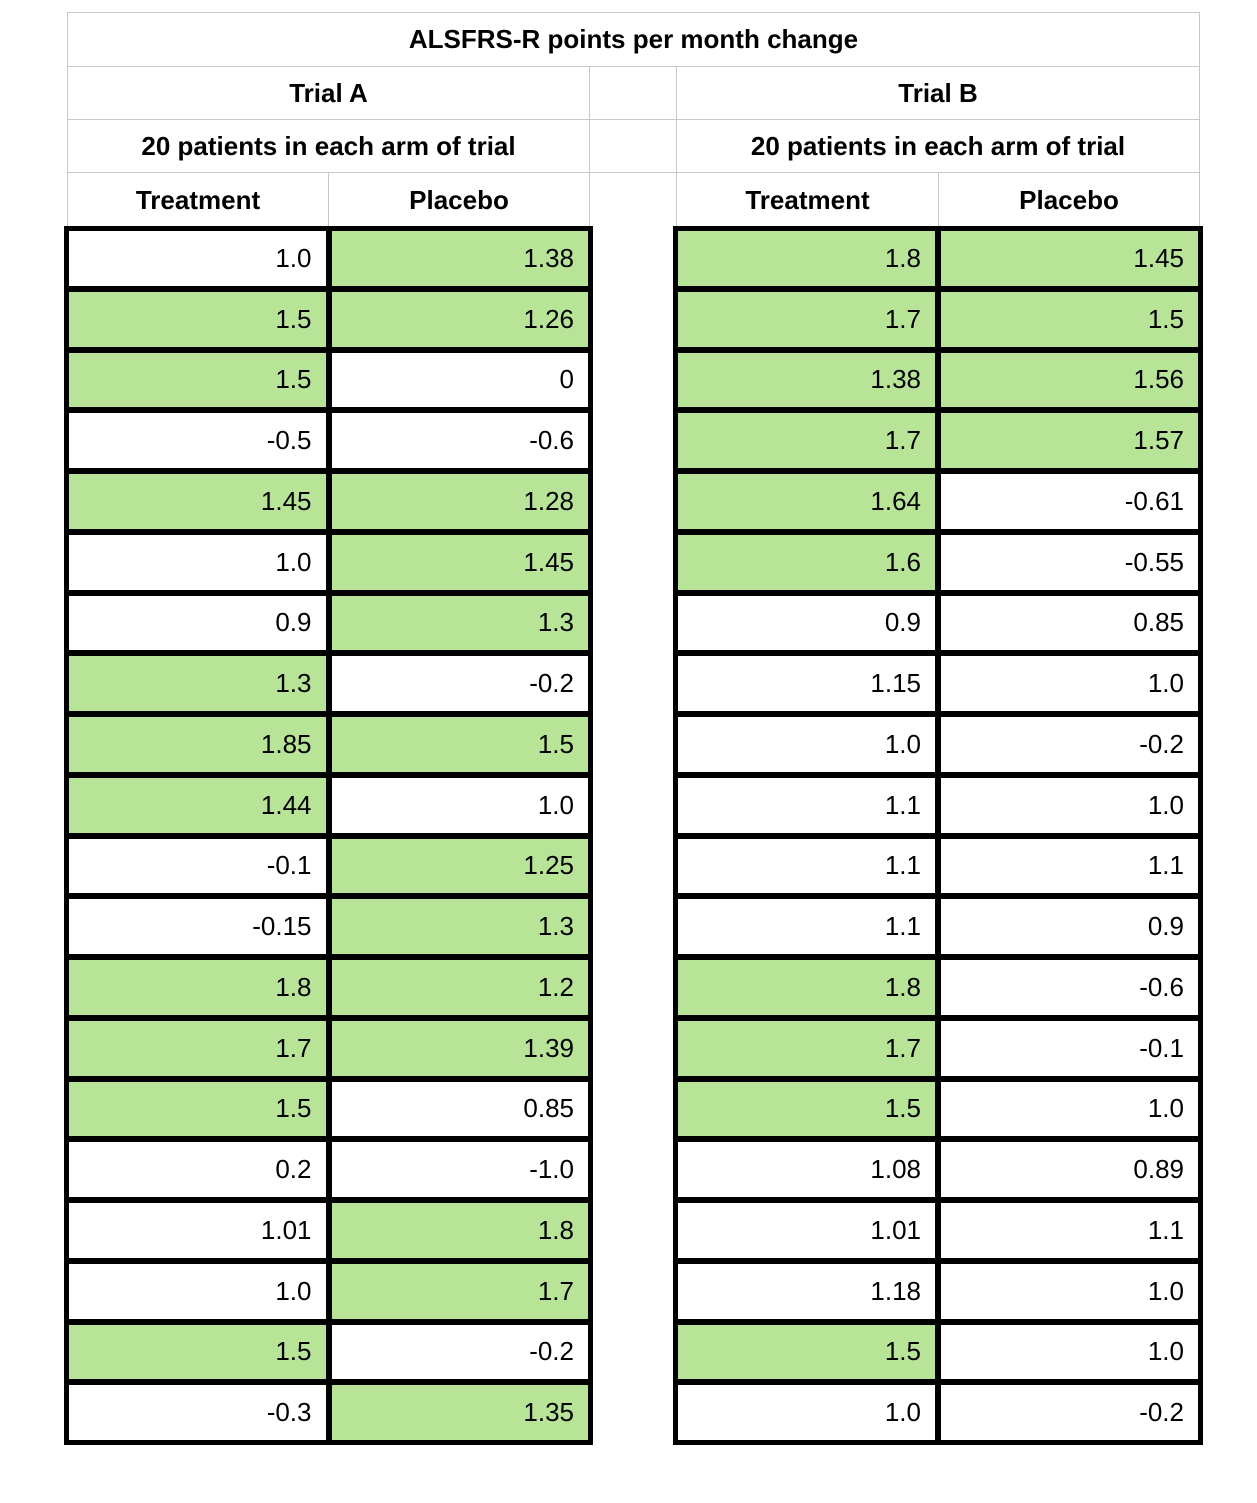  Describe the element at coordinates (1069, 200) in the screenshot. I see `trial-b-placebo-header: Placebo` at that location.